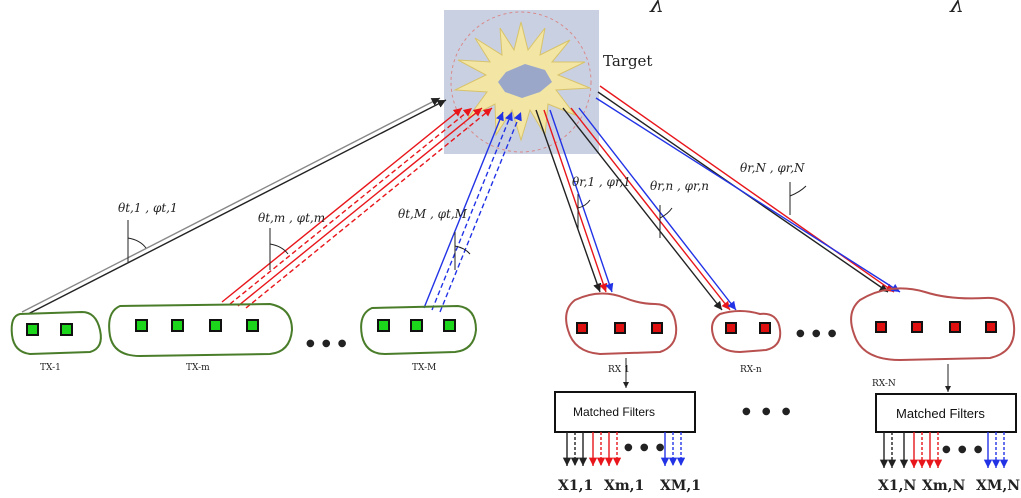 Image resolution: width=1021 pixels, height=498 pixels. Describe the element at coordinates (50, 368) in the screenshot. I see `tx-label-1: TX-1` at that location.